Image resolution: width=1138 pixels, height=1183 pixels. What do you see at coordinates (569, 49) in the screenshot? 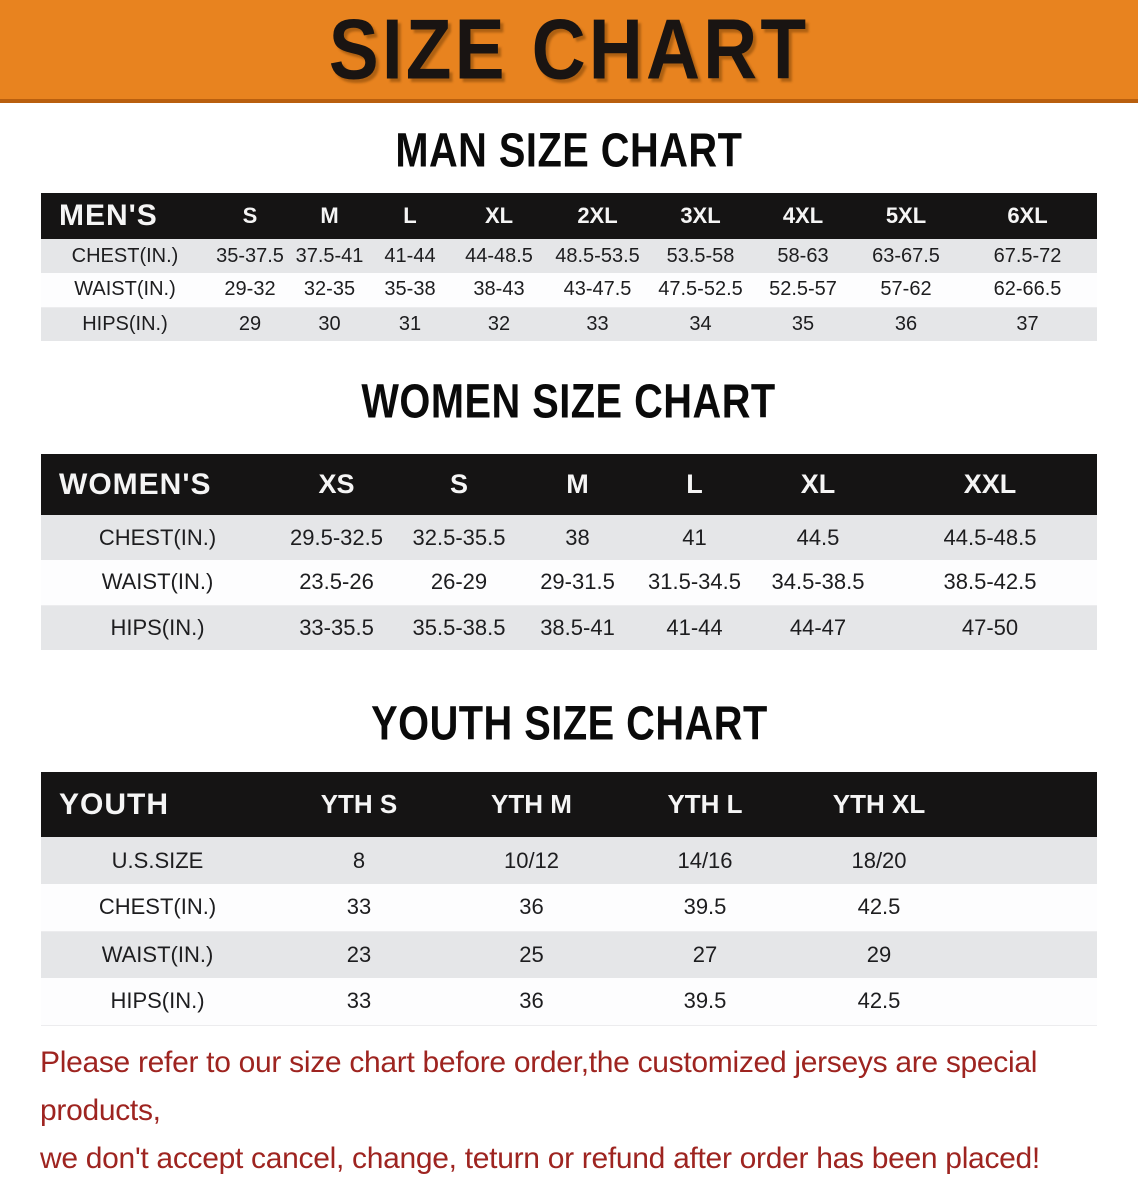
I see `banner-title: SIZE CHART` at bounding box center [569, 49].